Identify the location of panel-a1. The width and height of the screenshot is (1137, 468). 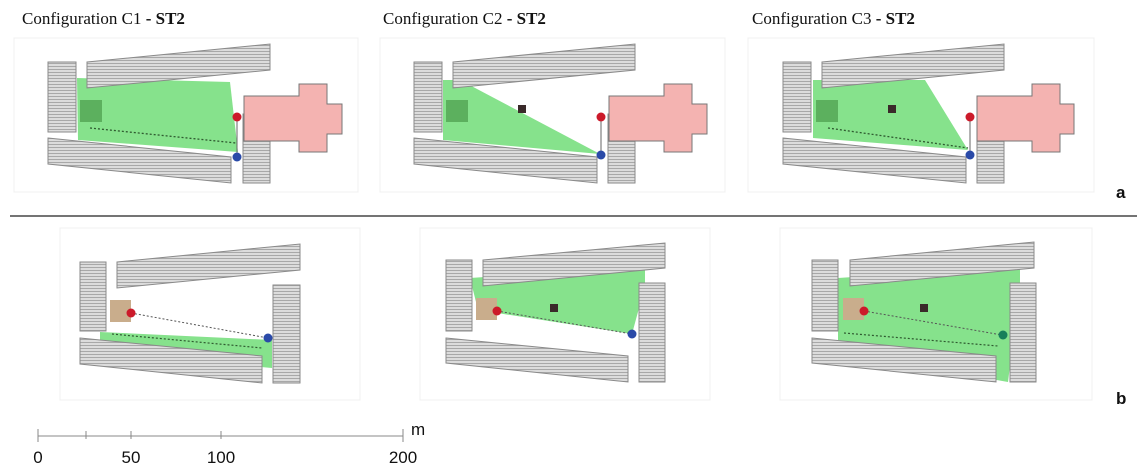
(186, 115).